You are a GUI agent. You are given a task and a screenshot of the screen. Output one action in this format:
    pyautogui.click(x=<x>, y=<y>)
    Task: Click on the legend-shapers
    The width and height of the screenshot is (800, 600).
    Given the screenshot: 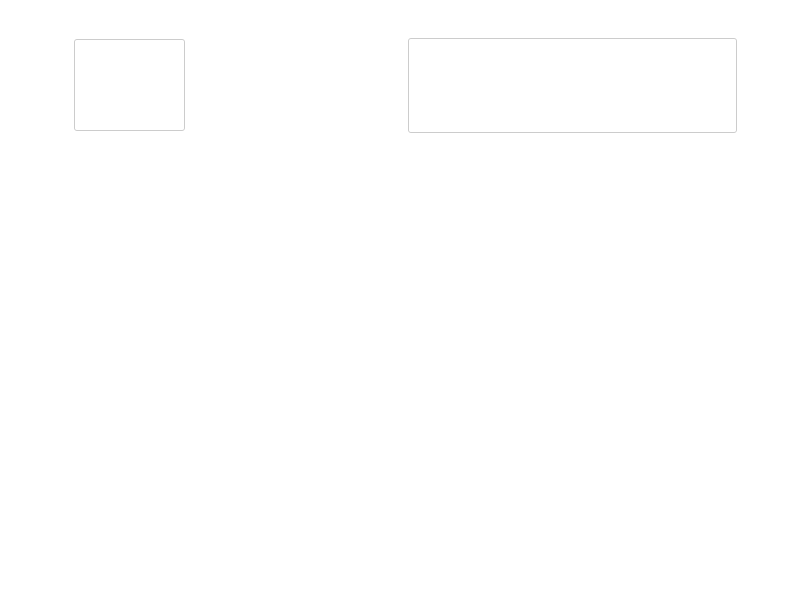 What is the action you would take?
    pyautogui.click(x=572, y=85)
    